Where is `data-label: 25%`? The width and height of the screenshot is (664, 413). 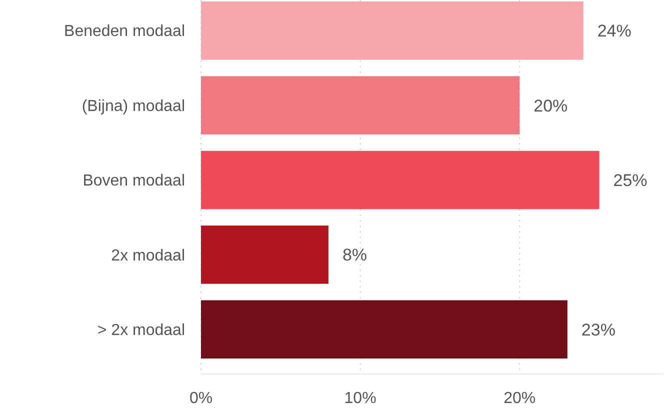
data-label: 25% is located at coordinates (630, 180).